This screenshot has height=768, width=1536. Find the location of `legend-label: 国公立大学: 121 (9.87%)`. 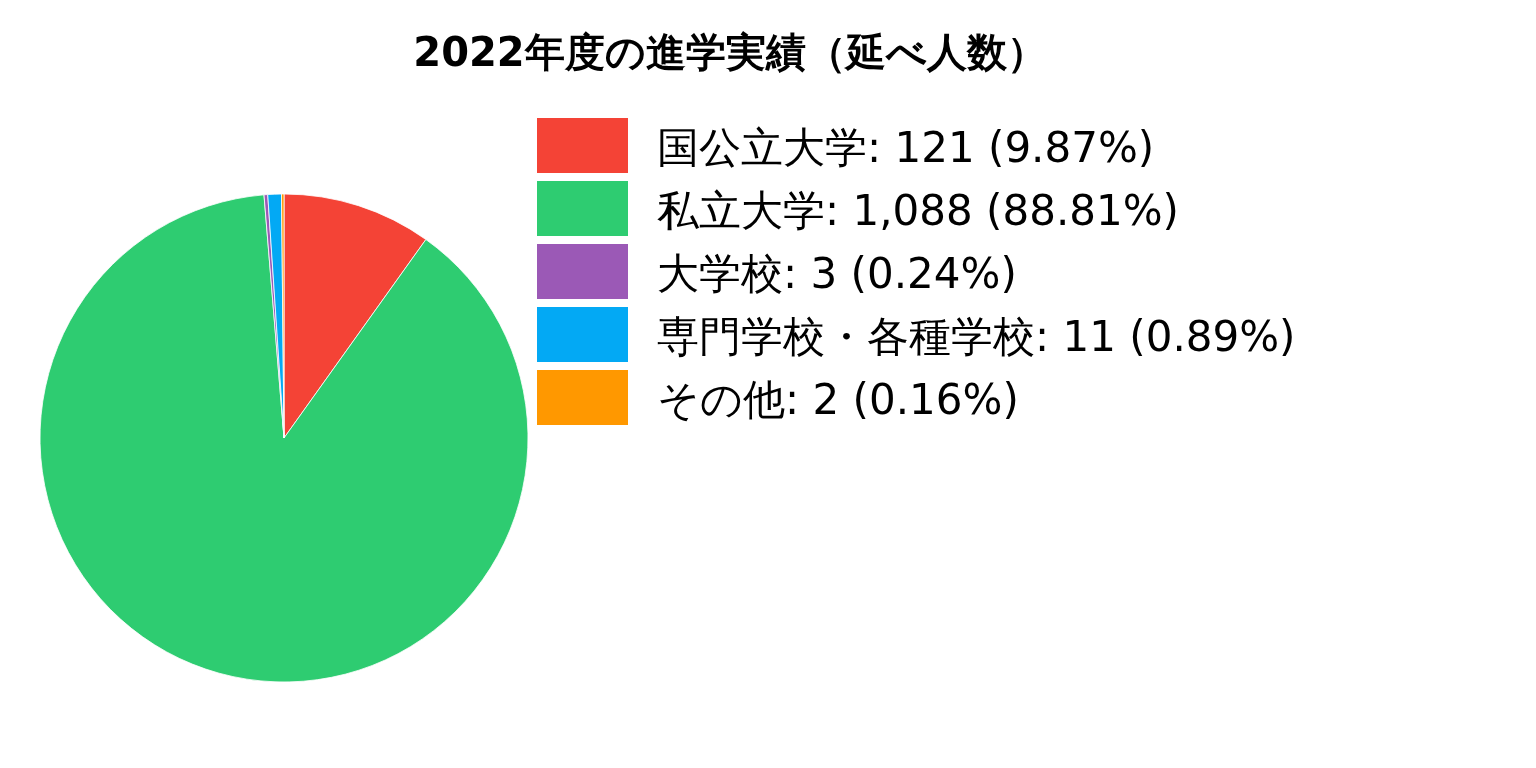

legend-label: 国公立大学: 121 (9.87%) is located at coordinates (906, 147).